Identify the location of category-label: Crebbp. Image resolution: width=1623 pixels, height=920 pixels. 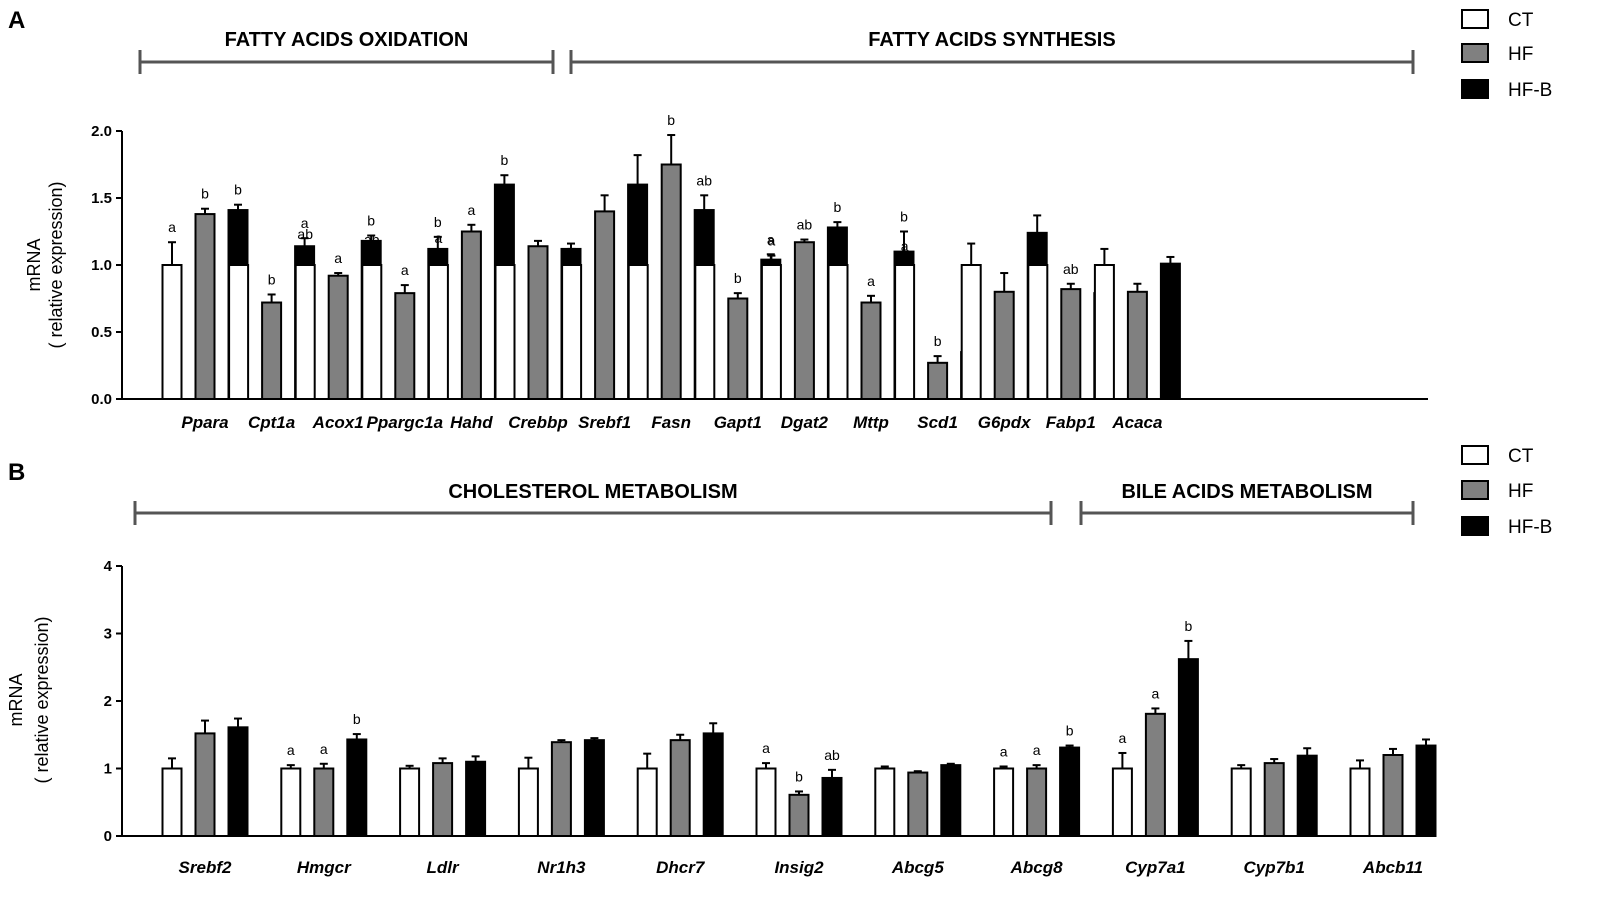
(538, 422).